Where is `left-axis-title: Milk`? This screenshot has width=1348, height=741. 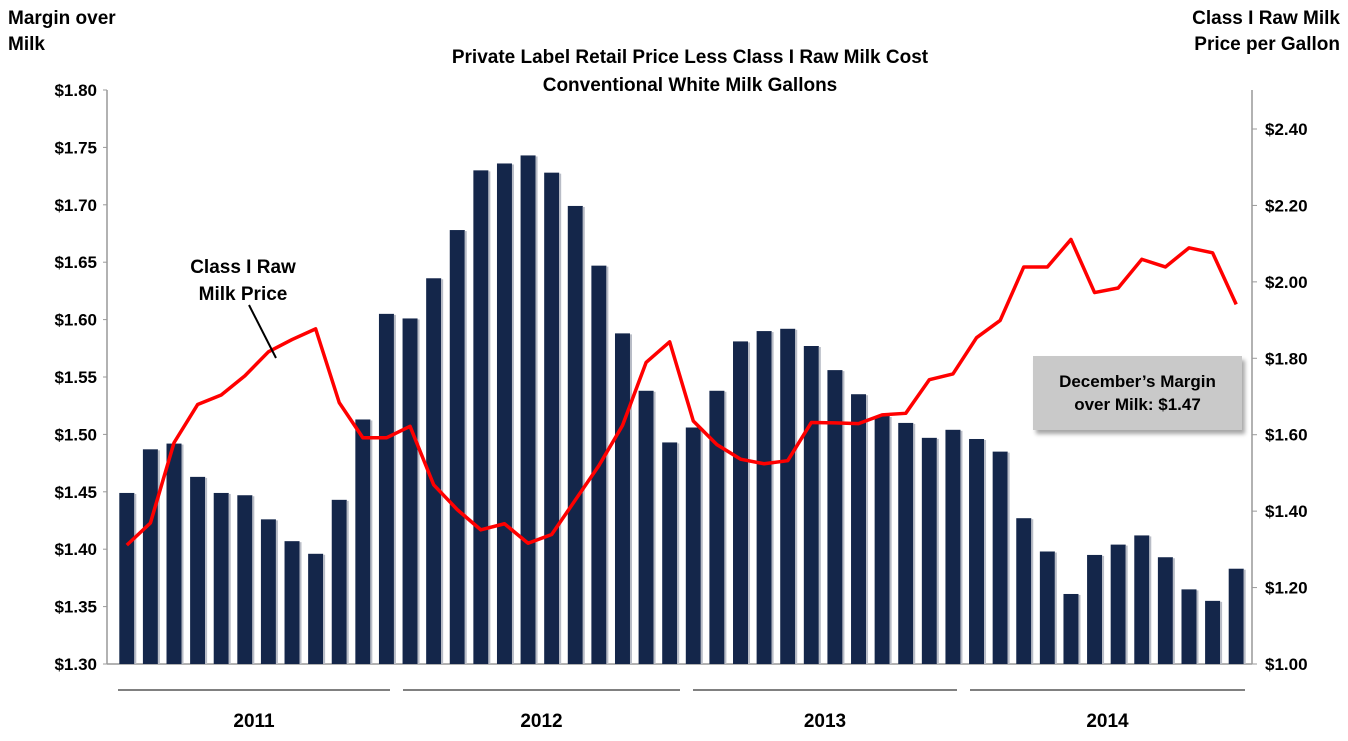 left-axis-title: Milk is located at coordinates (26, 44).